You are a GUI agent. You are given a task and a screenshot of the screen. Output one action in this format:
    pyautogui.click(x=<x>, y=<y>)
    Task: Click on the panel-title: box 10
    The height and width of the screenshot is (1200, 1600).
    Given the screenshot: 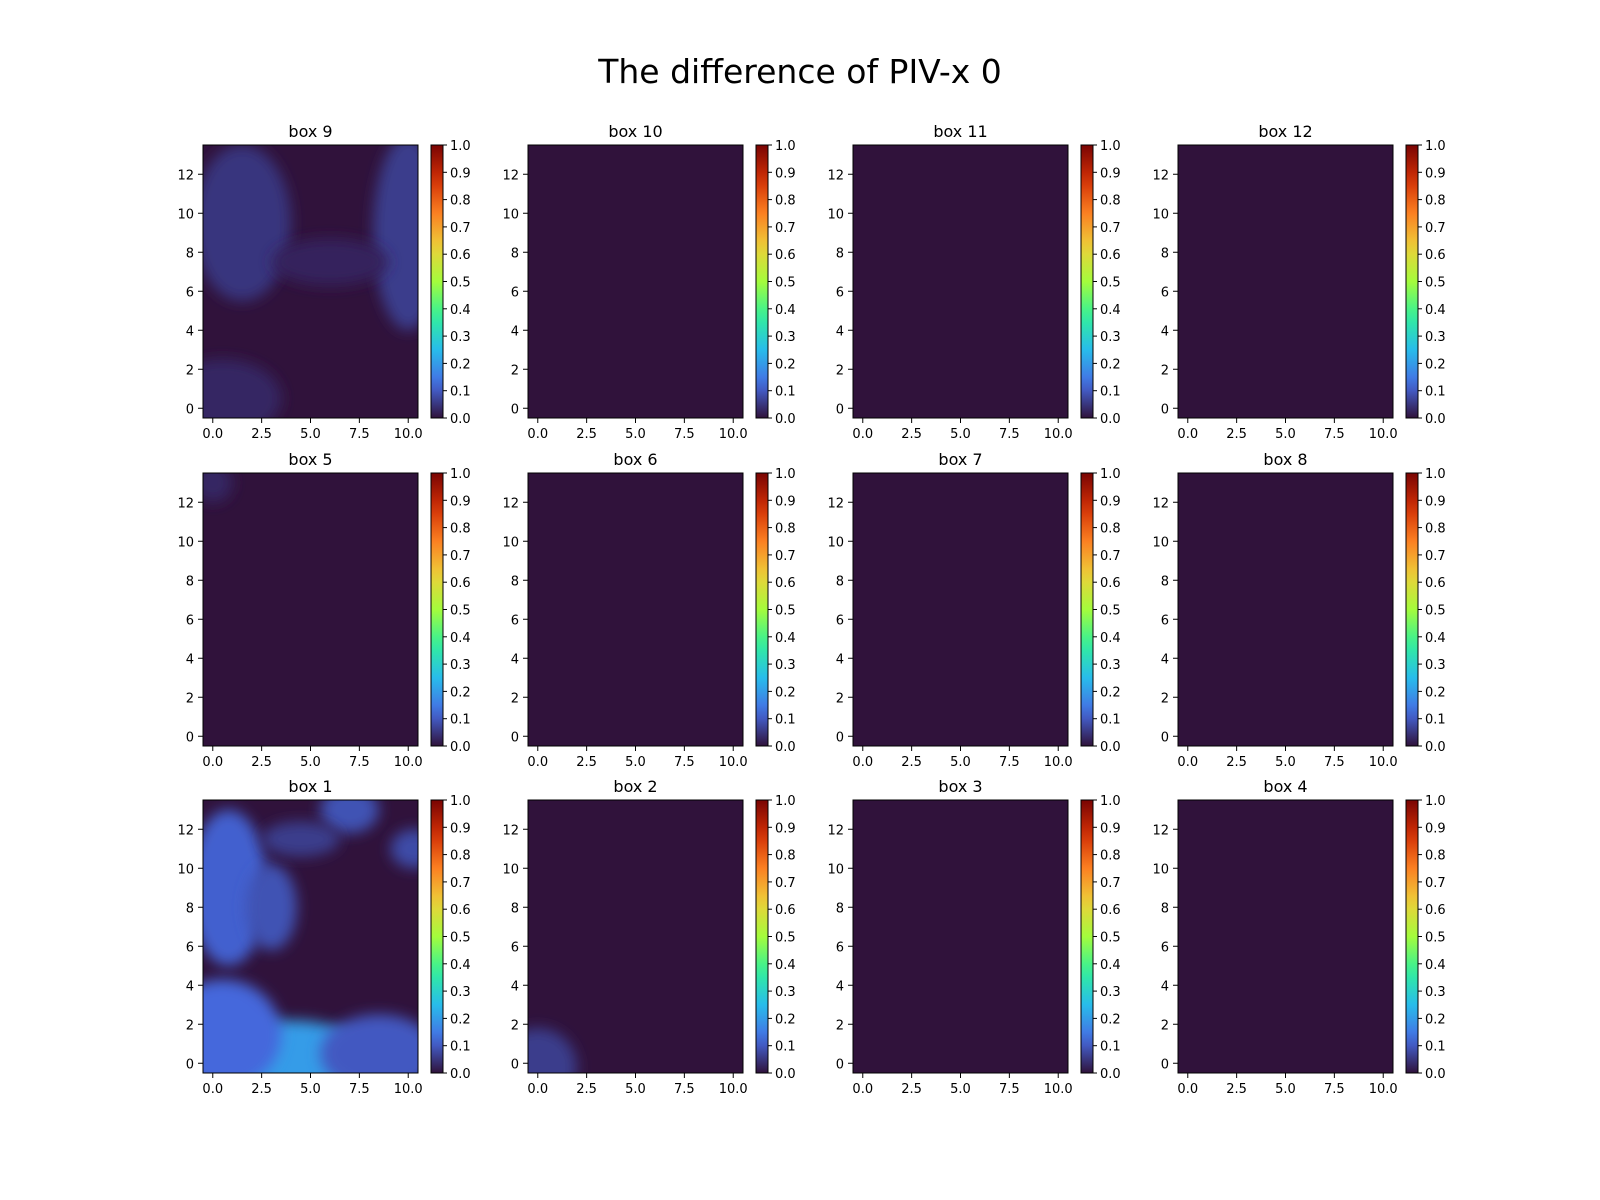 What is the action you would take?
    pyautogui.click(x=635, y=131)
    